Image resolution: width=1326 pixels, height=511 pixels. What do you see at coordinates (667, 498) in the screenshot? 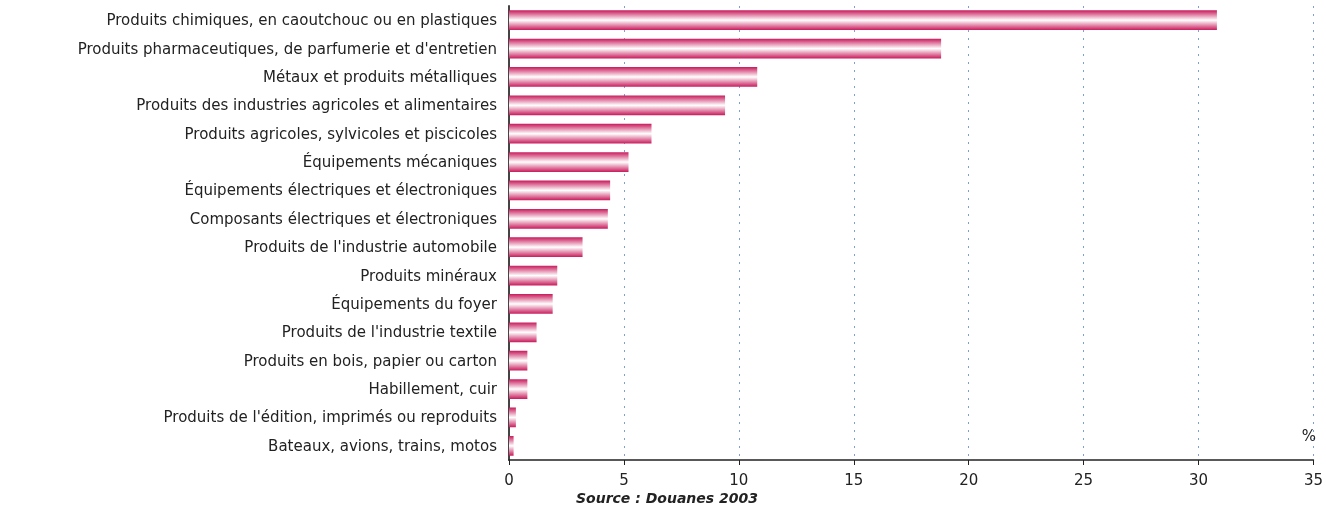
I see `source-note: Source : Douanes 2003` at bounding box center [667, 498].